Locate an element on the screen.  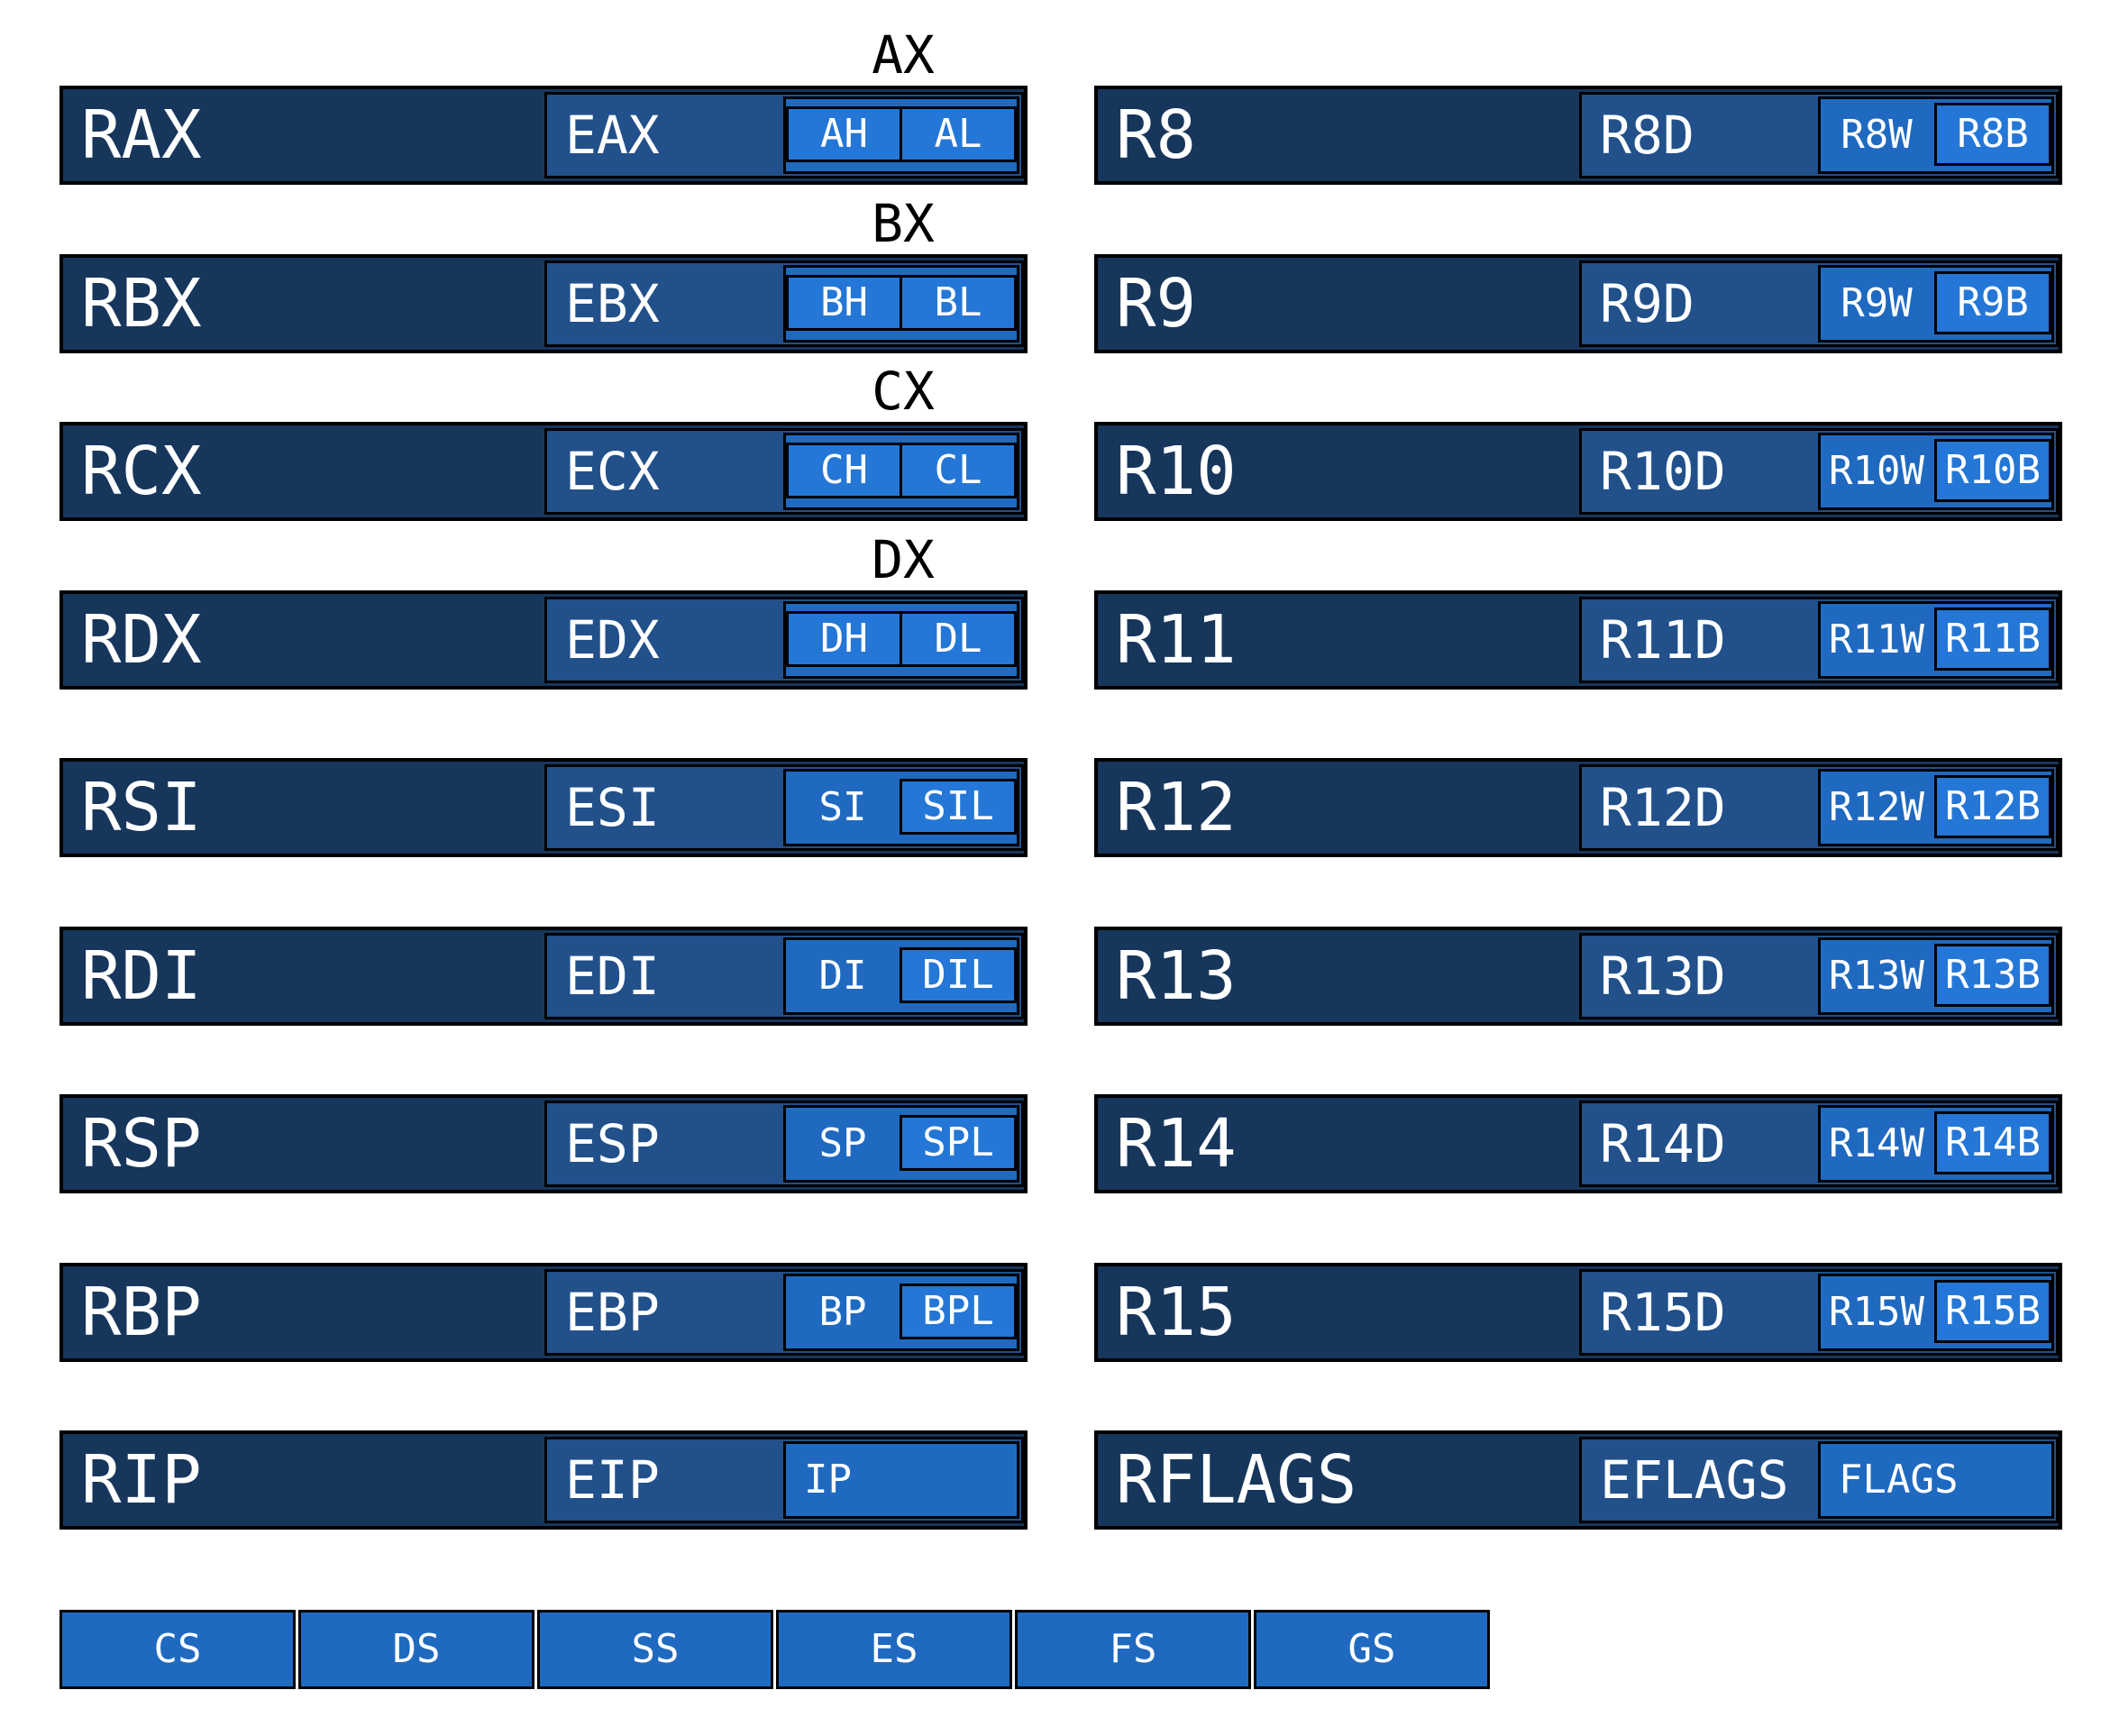
register-64bit-label: R15 is located at coordinates (1176, 1312).